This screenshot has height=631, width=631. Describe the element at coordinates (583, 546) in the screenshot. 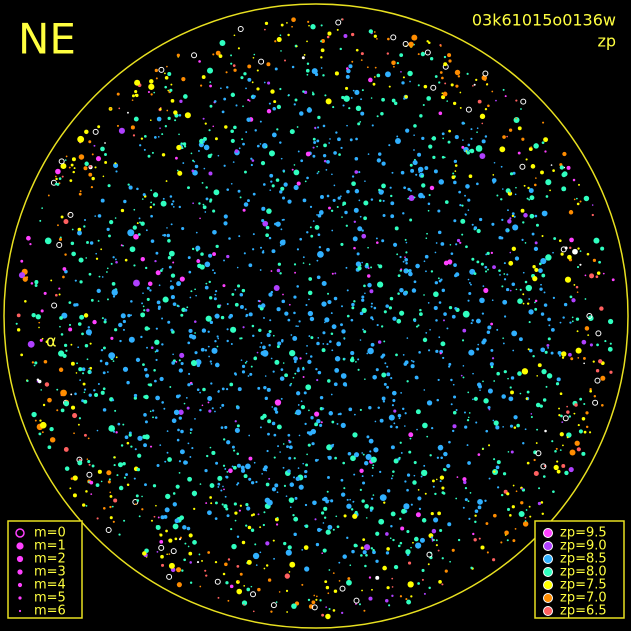

I see `zp-label: zp=9.0` at that location.